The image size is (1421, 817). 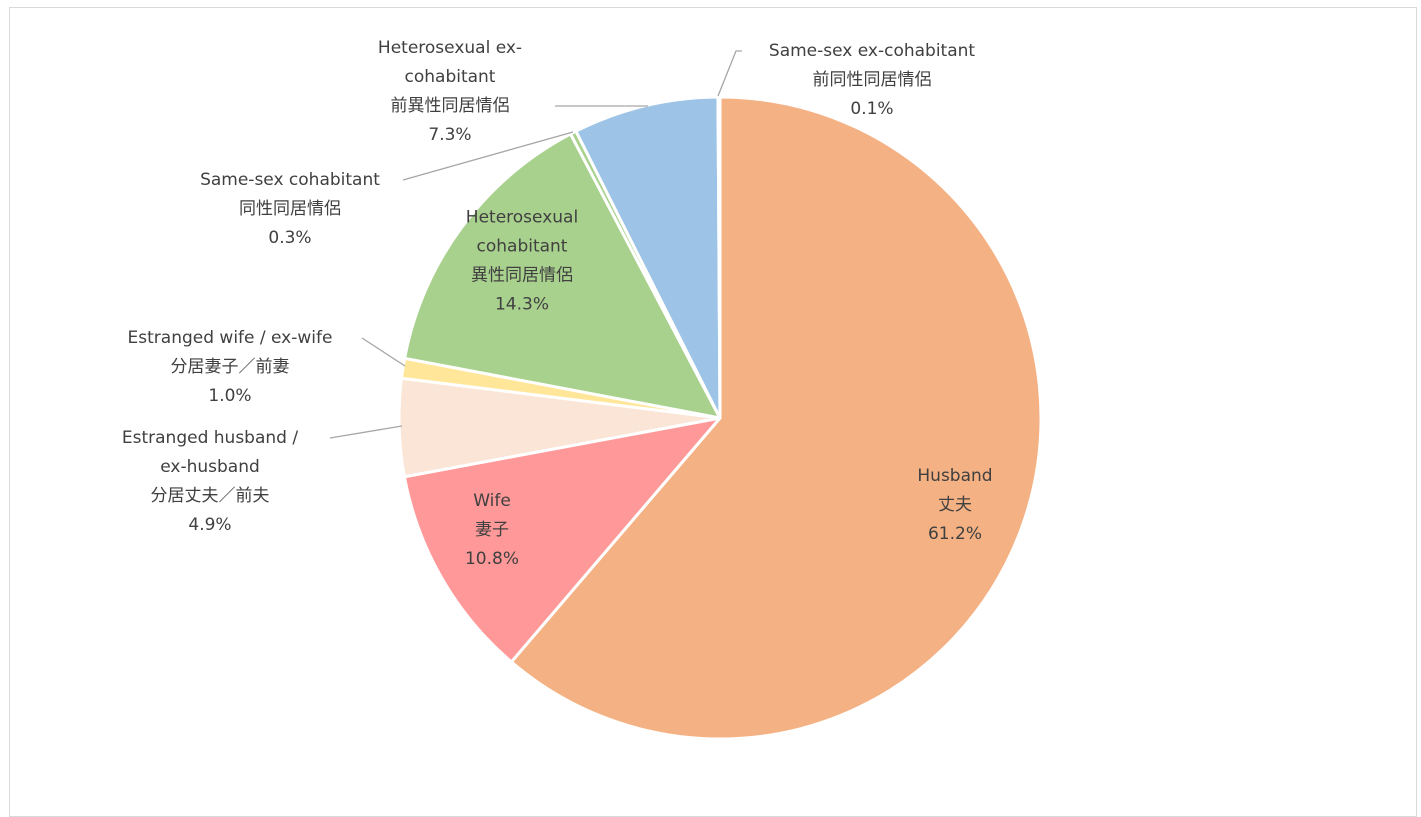 I want to click on label-value-husband: 61.2%, so click(x=955, y=534).